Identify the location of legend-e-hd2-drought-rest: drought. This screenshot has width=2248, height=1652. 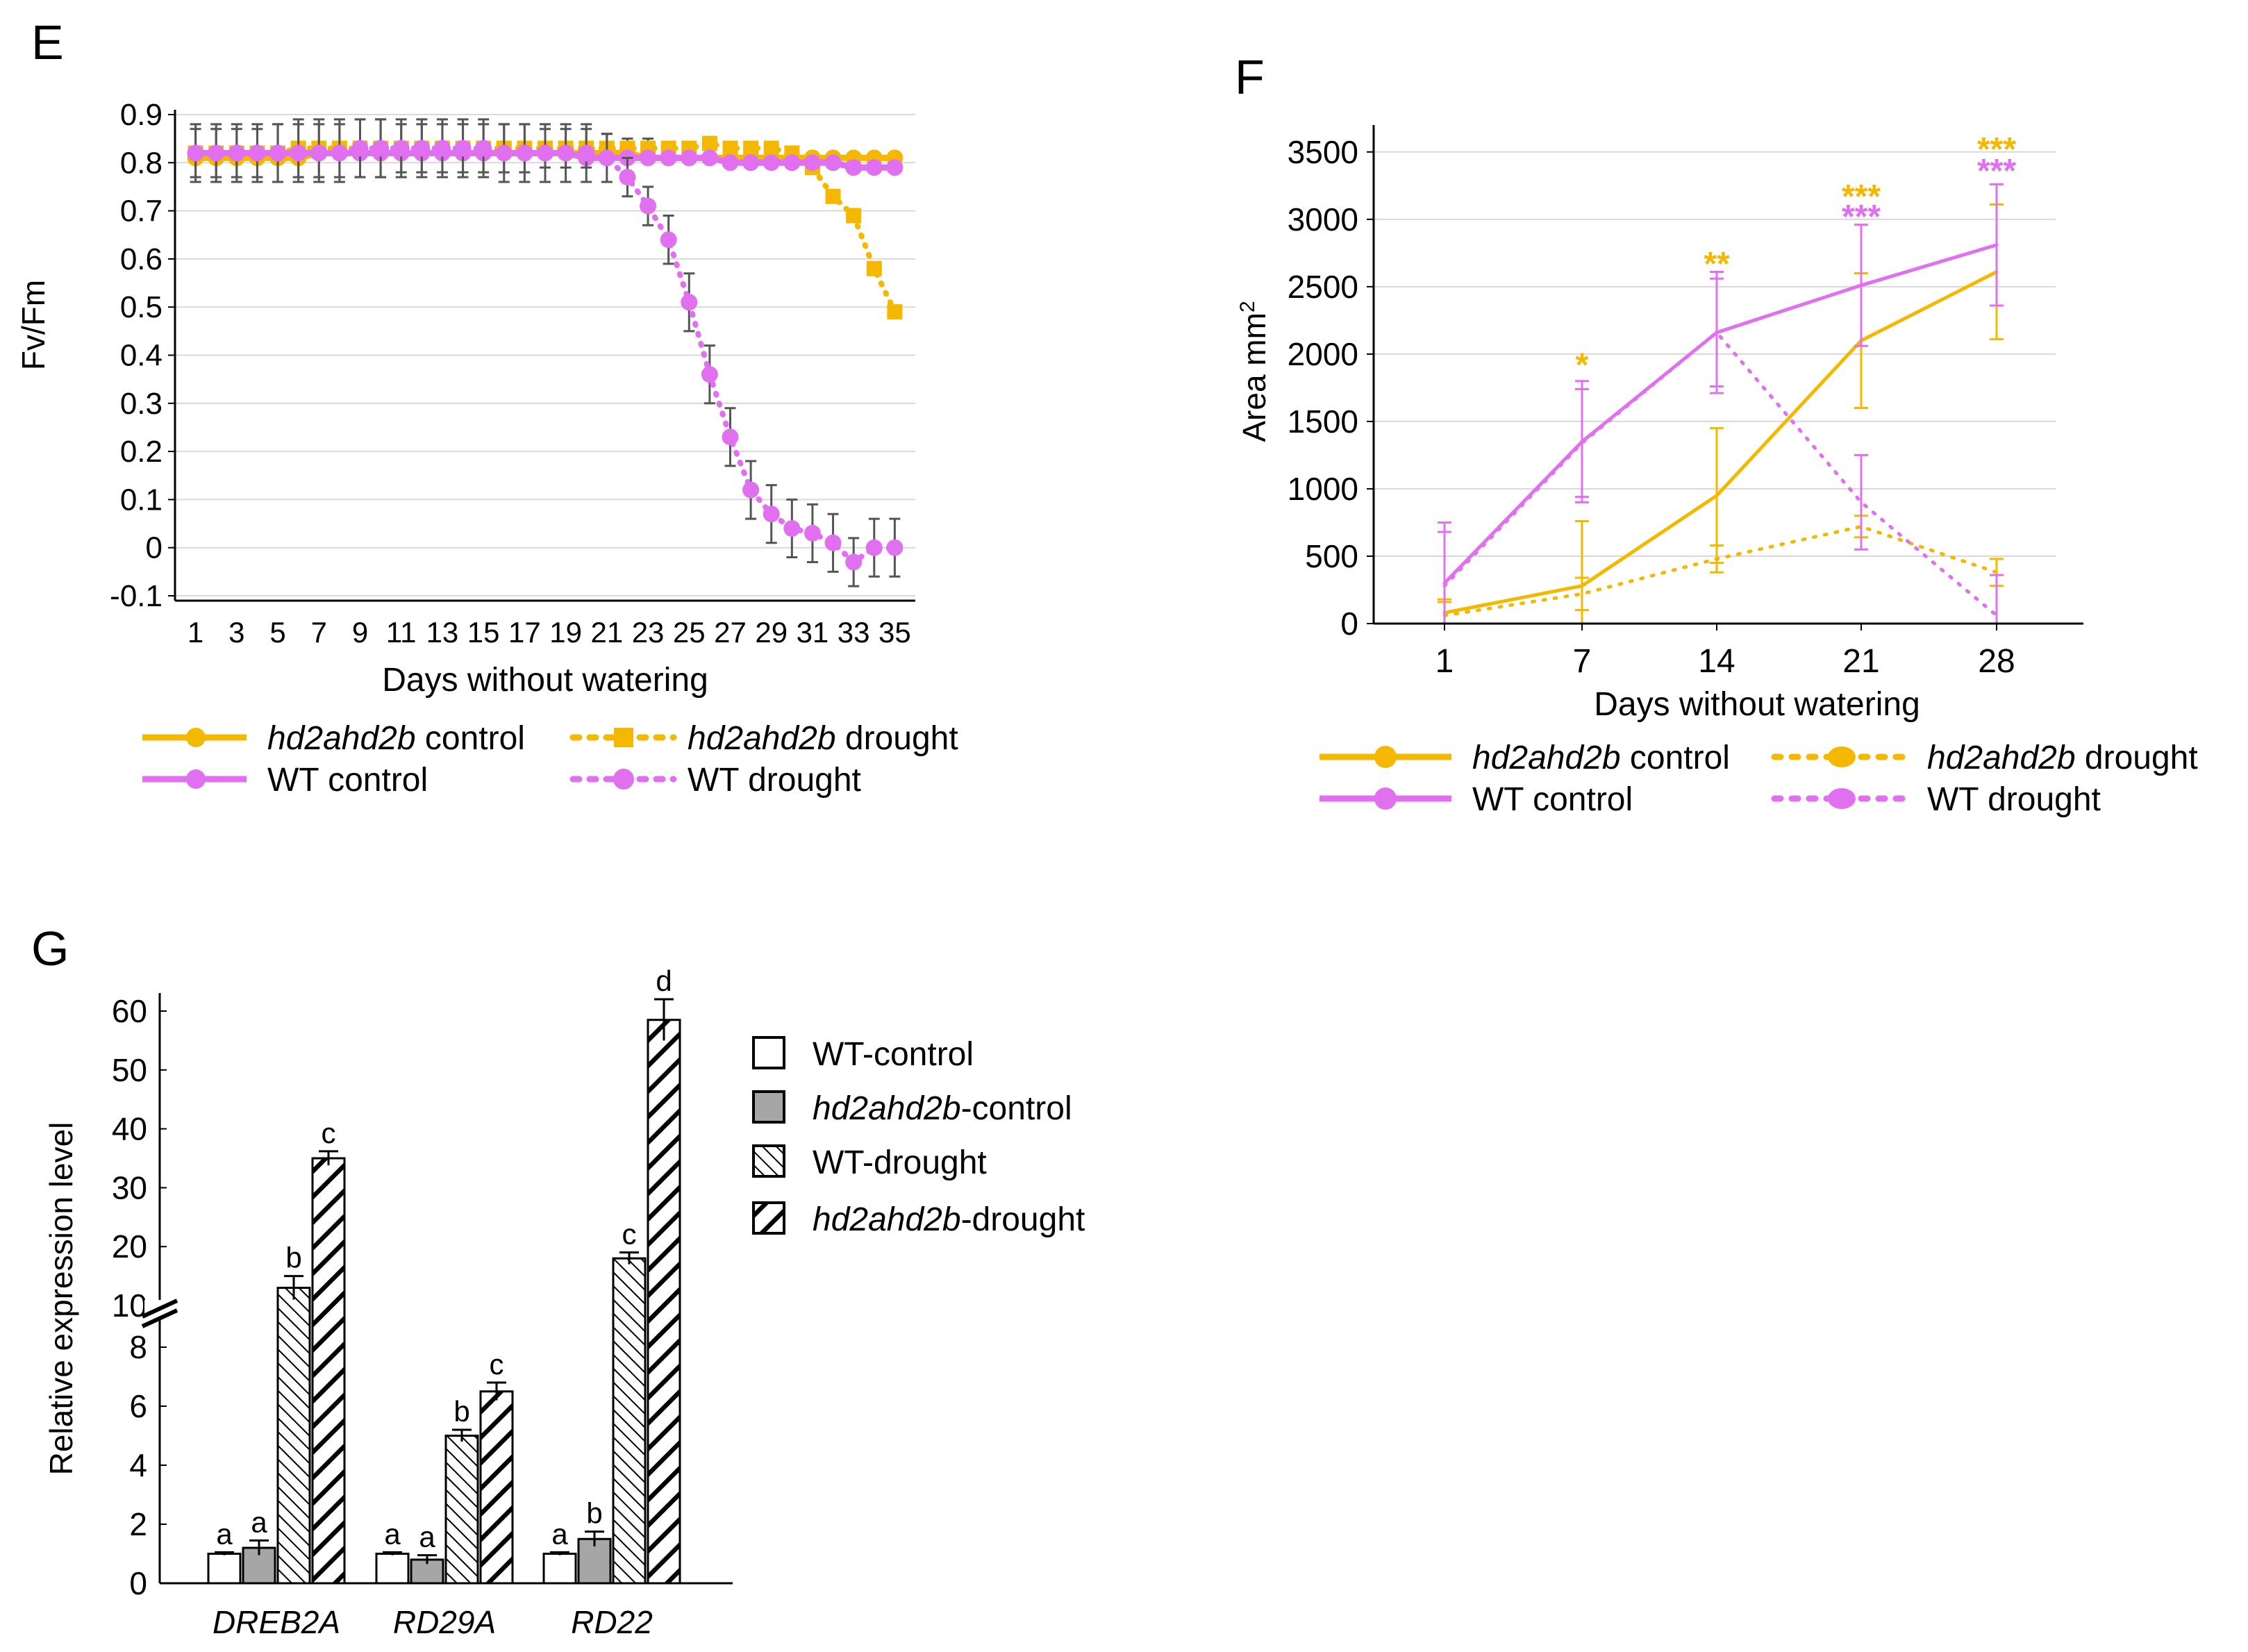
(897, 738).